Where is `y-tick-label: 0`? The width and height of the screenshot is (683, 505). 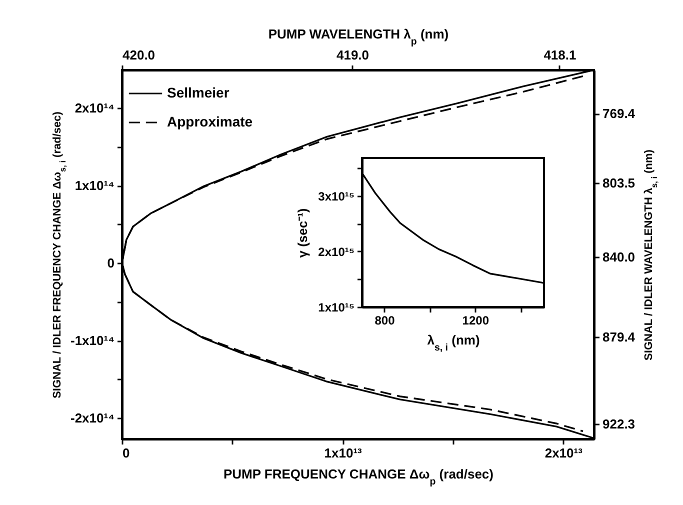 y-tick-label: 0 is located at coordinates (110, 263).